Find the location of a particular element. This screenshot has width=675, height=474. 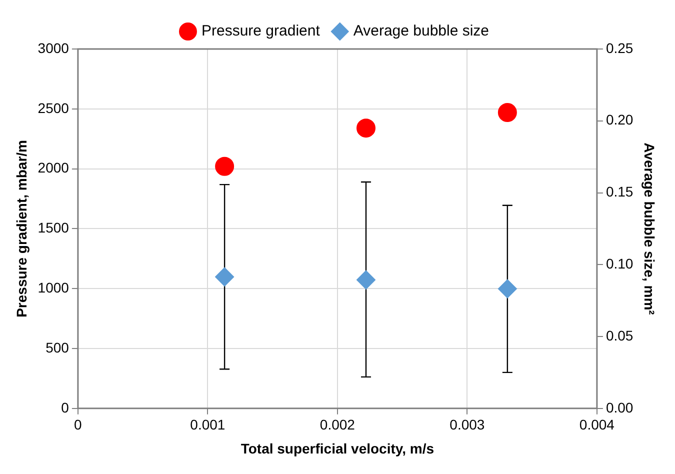

y2-tick-label: 0.25 is located at coordinates (620, 48).